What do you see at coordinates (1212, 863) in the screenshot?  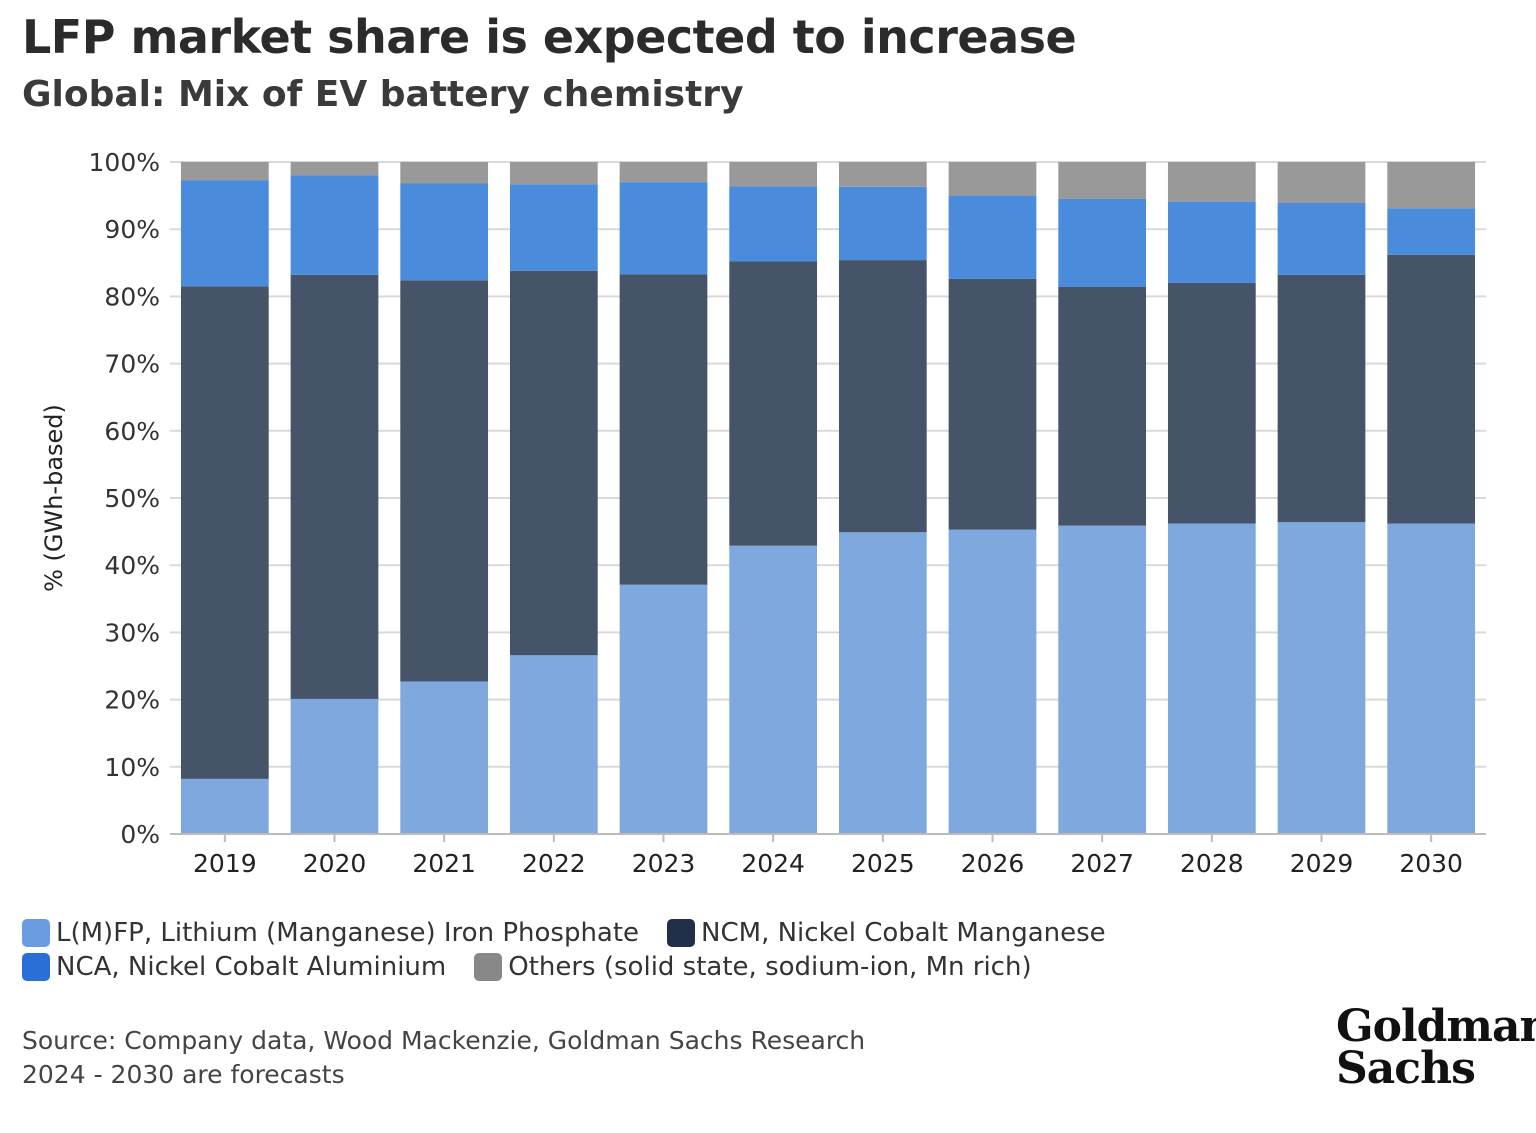 I see `x-tick-label: 2028` at bounding box center [1212, 863].